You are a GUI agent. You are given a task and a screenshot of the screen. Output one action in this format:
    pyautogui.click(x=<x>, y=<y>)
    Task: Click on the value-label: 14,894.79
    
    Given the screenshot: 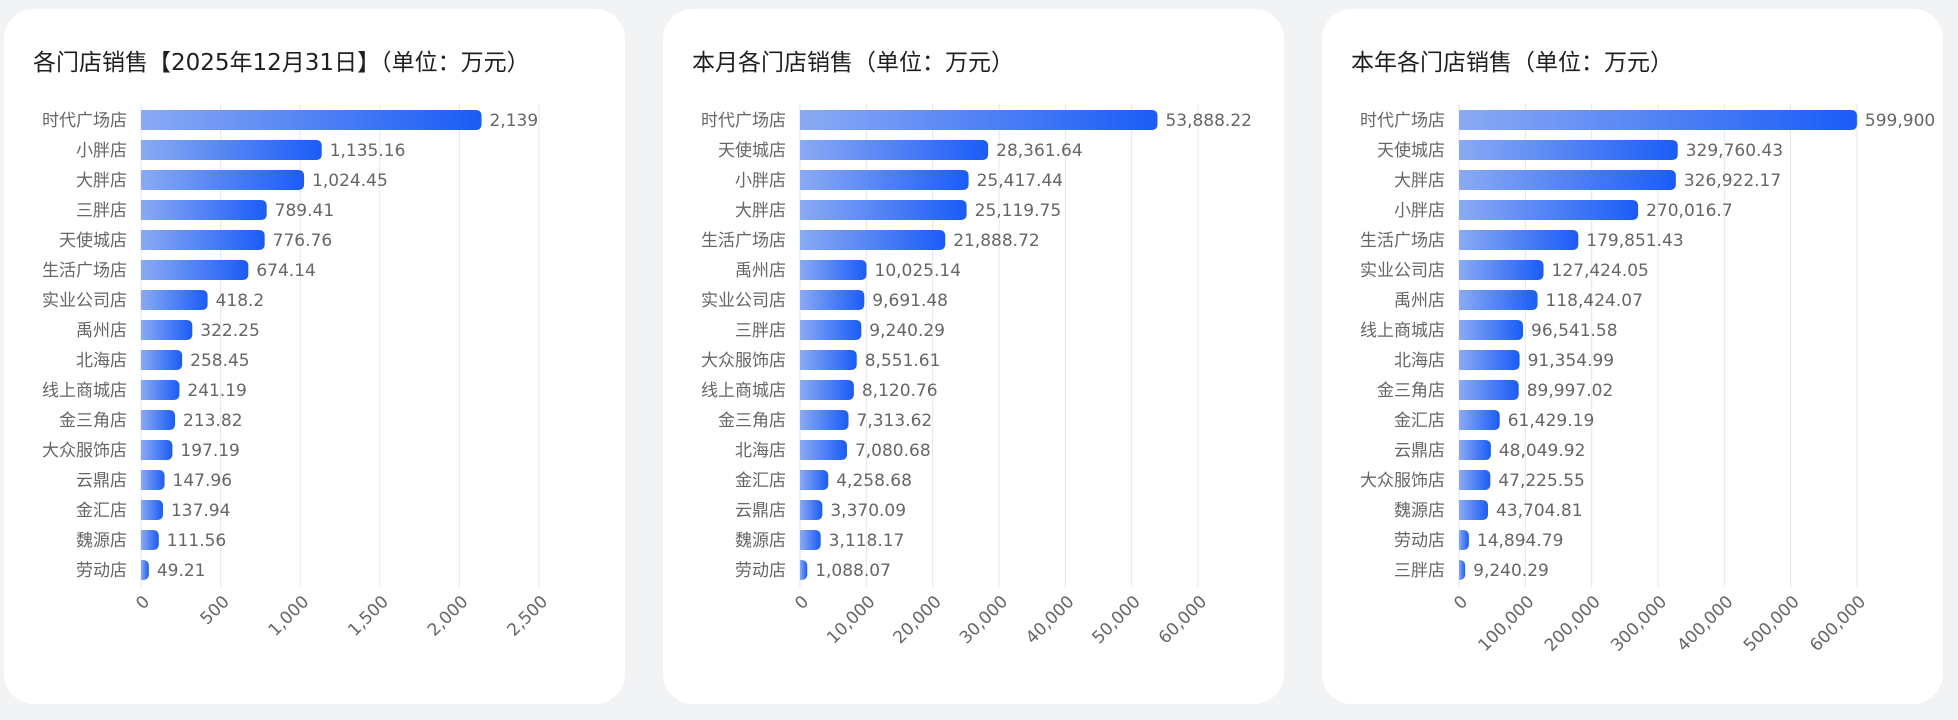 What is the action you would take?
    pyautogui.click(x=1520, y=541)
    